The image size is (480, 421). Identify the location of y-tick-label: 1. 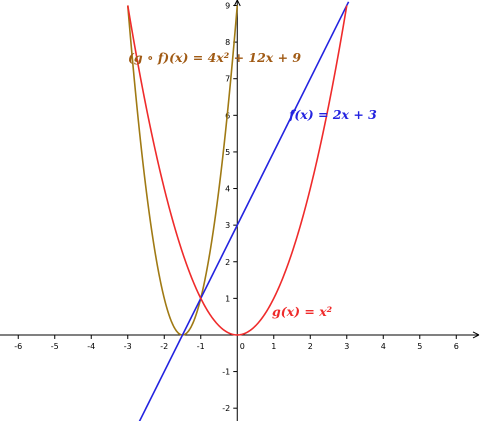
(227, 298).